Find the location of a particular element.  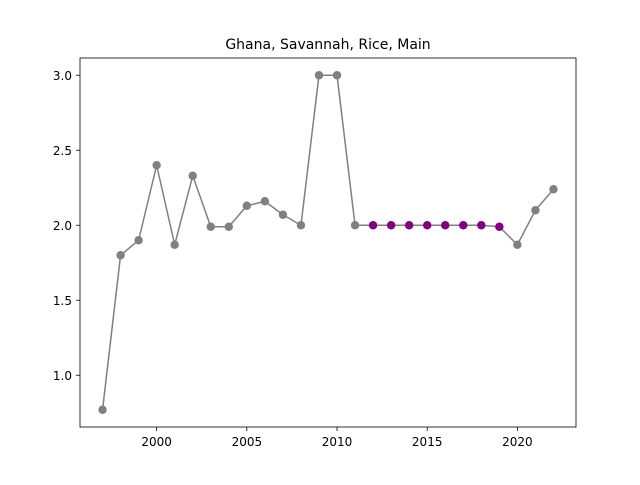

chart-title: Ghana, Savannah, Rice, Main is located at coordinates (327, 45).